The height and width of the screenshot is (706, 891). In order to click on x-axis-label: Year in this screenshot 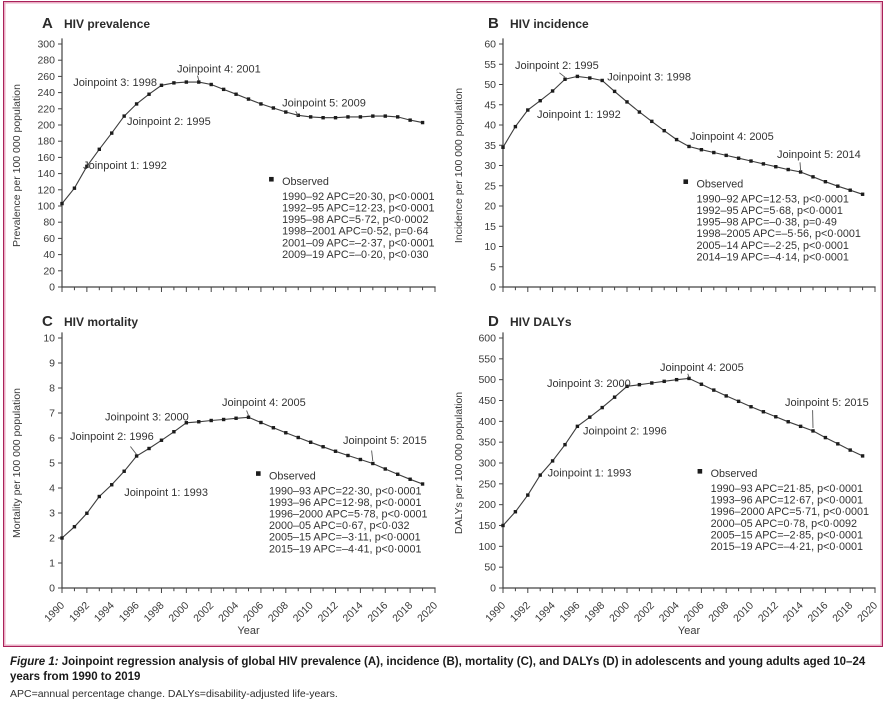, I will do `click(689, 631)`.